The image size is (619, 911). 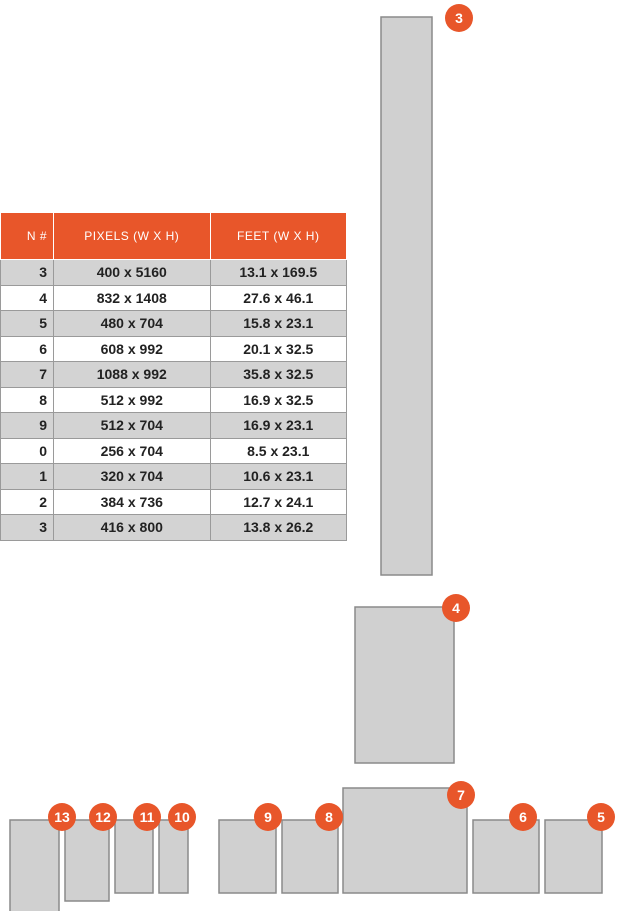 I want to click on table-cell: 384 x 736, so click(x=132, y=501).